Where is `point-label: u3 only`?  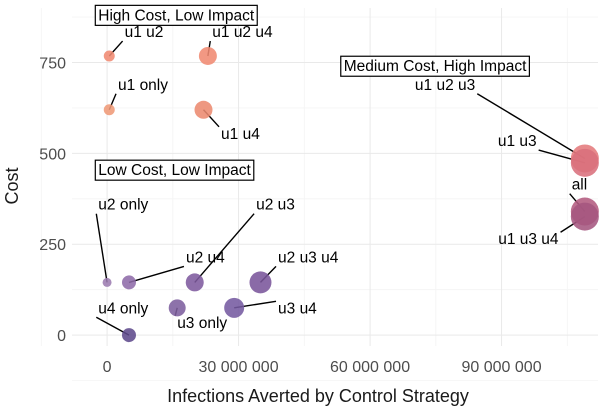
point-label: u3 only is located at coordinates (202, 323).